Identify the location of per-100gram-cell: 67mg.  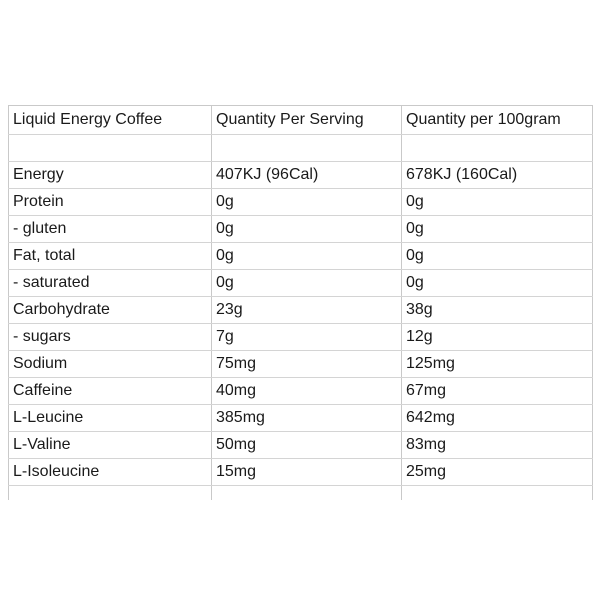
(497, 391).